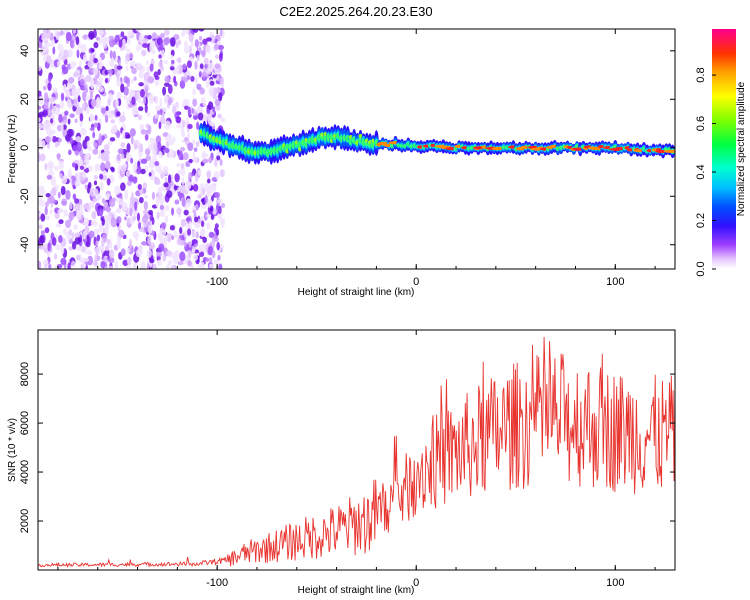 This screenshot has width=750, height=600. Describe the element at coordinates (25, 423) in the screenshot. I see `snr-y-tick-label: 6000` at that location.